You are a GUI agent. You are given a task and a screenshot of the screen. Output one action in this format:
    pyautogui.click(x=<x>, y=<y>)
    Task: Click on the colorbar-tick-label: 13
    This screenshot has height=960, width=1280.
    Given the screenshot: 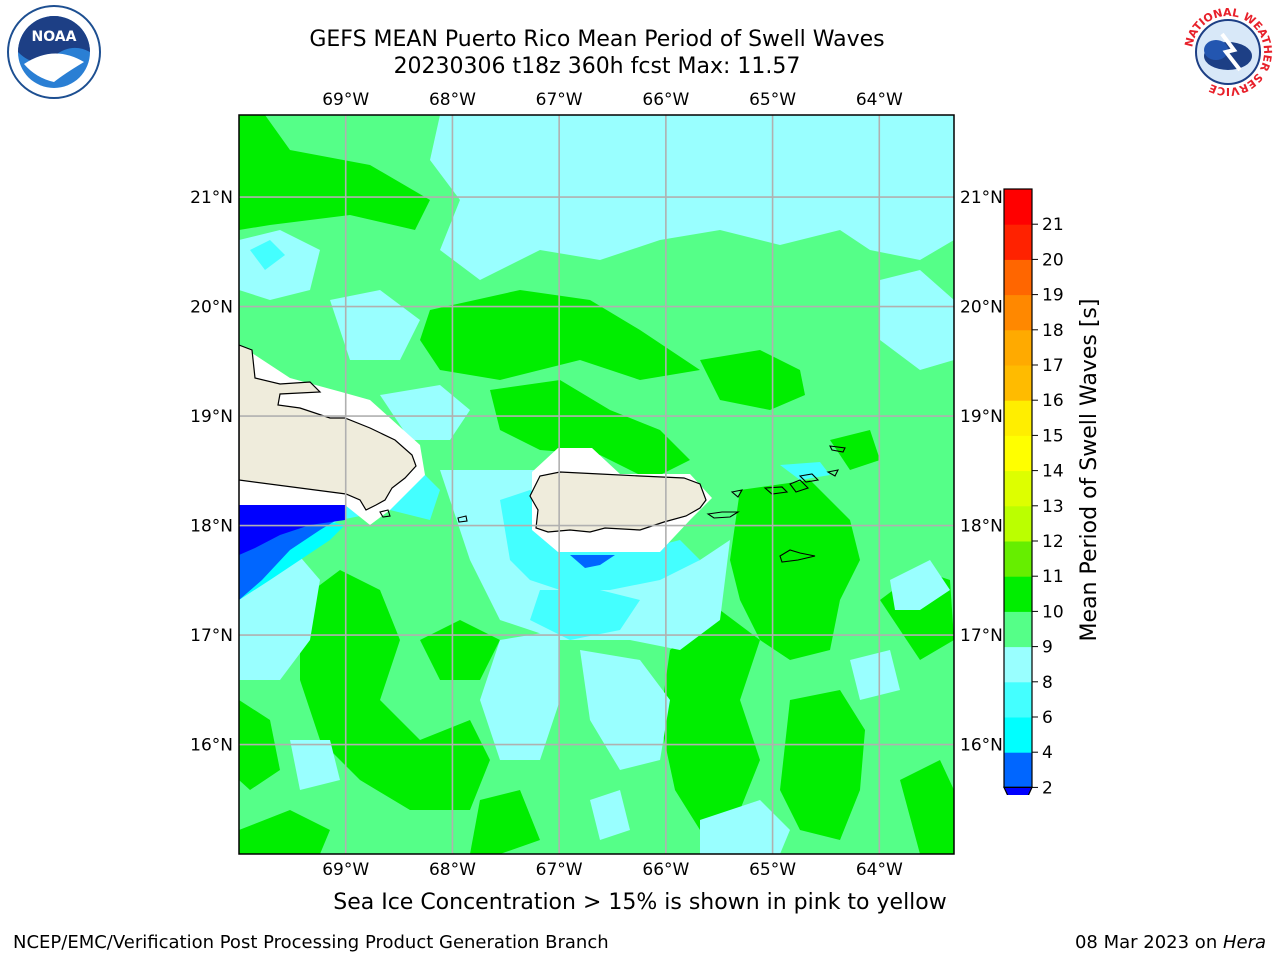 What is the action you would take?
    pyautogui.click(x=1053, y=507)
    